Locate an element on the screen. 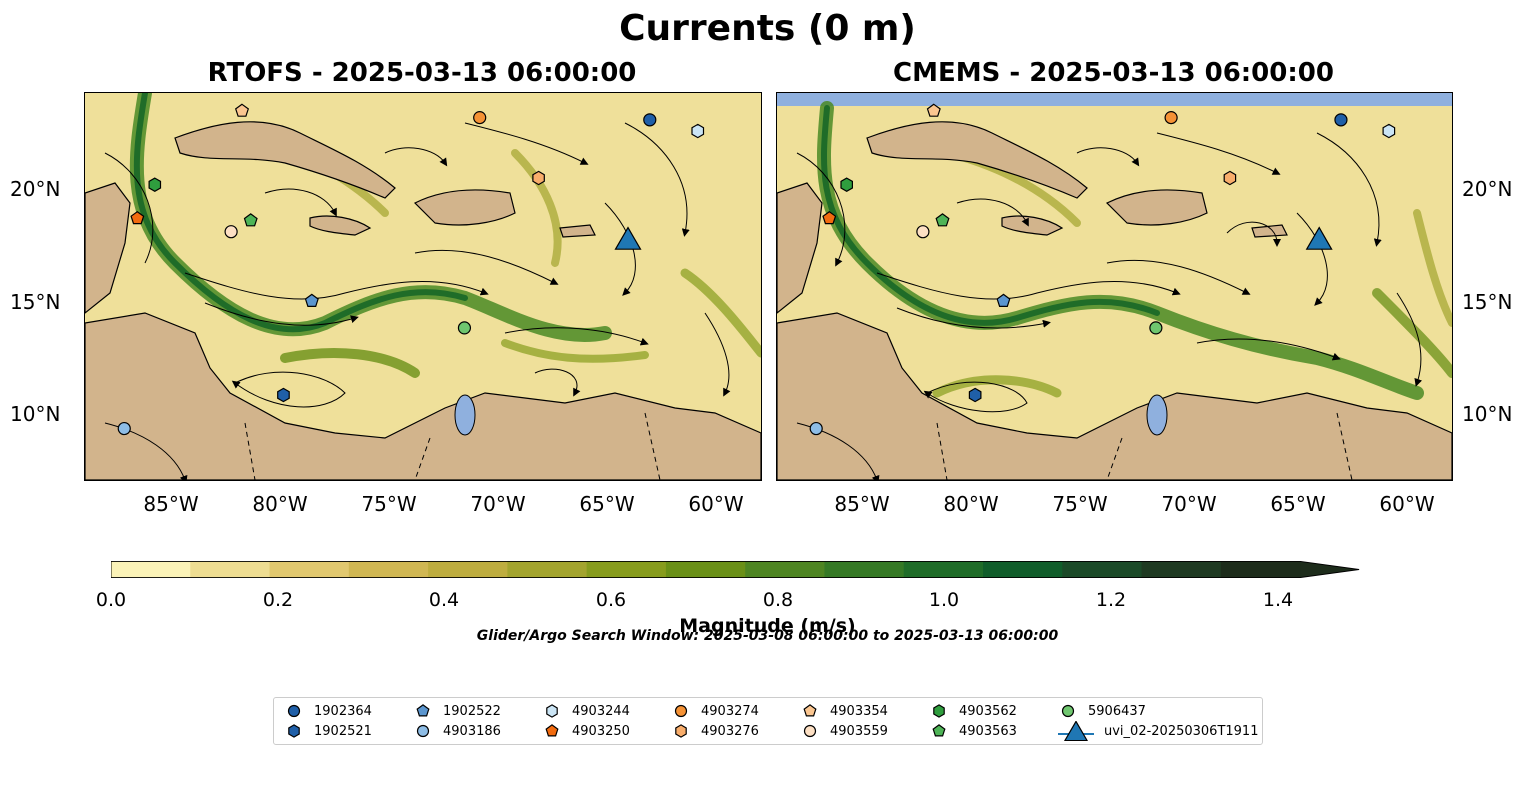 Image resolution: width=1535 pixels, height=802 pixels. cmems-panel-title: CMEMS - 2025-03-13 06:00:00 is located at coordinates (1113, 73).